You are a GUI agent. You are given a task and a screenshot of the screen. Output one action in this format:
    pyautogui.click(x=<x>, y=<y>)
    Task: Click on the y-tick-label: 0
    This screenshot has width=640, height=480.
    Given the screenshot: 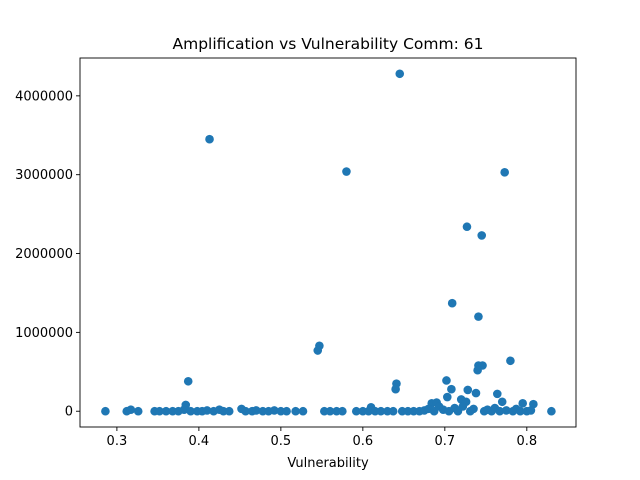 What is the action you would take?
    pyautogui.click(x=69, y=412)
    